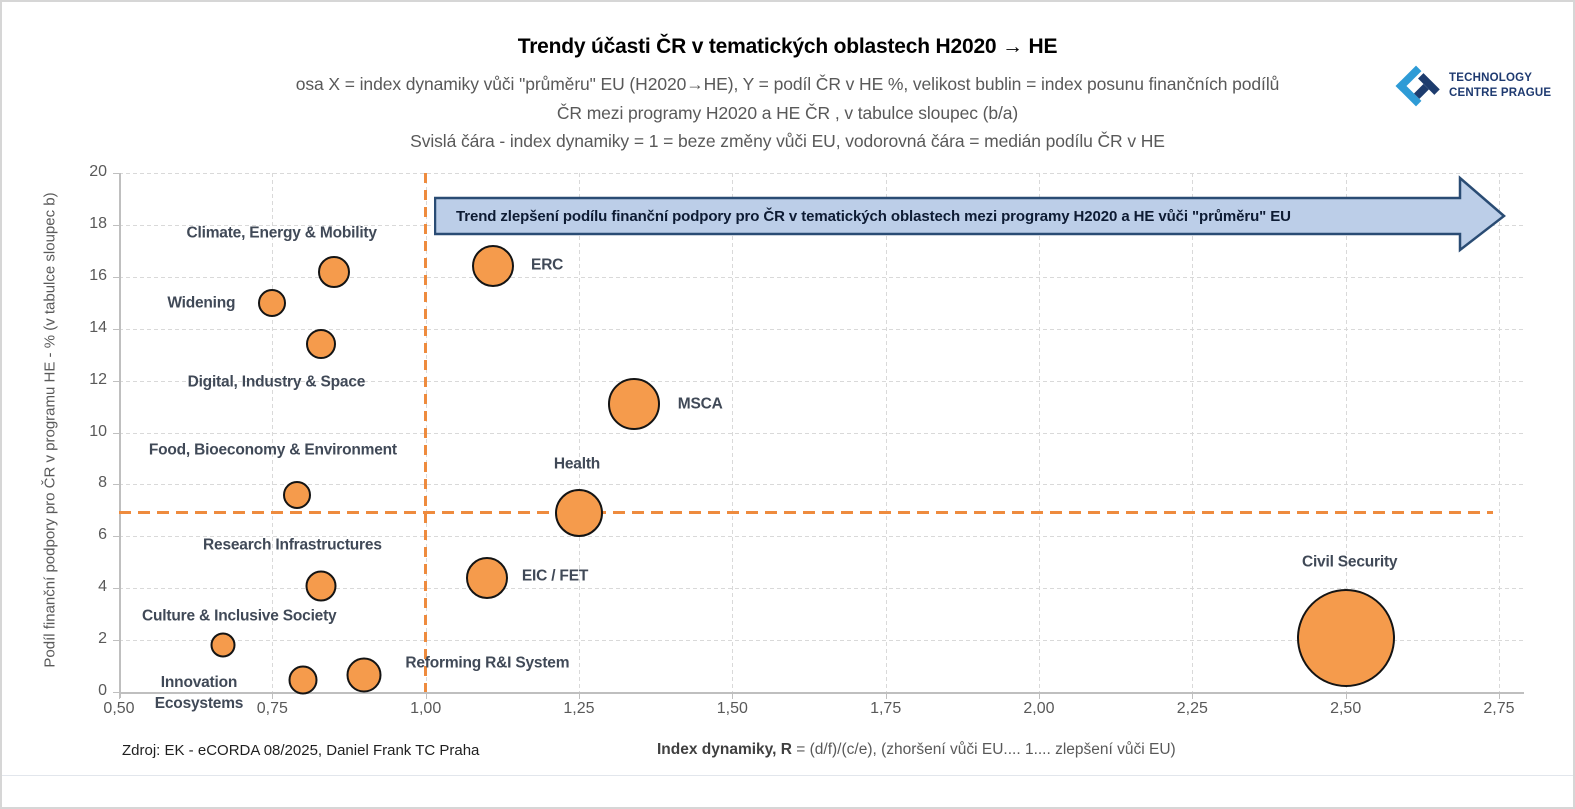 This screenshot has width=1575, height=809. What do you see at coordinates (724, 749) in the screenshot?
I see `x-axis-title-bold: Index dynamiky, R` at bounding box center [724, 749].